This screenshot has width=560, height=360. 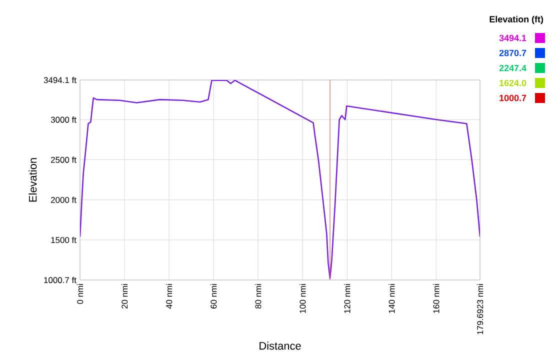 I want to click on text: Elevation (ft), so click(x=517, y=20).